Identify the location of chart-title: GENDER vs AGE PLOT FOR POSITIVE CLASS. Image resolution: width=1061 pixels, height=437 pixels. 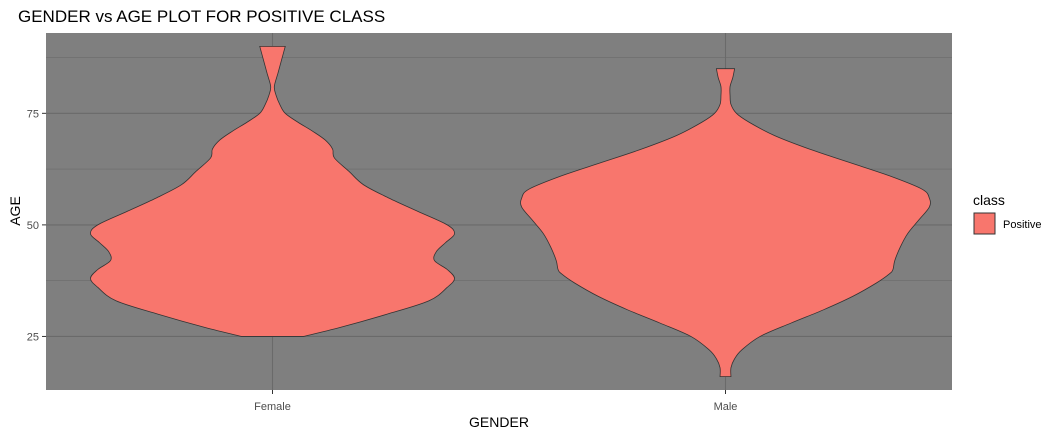
(201, 16).